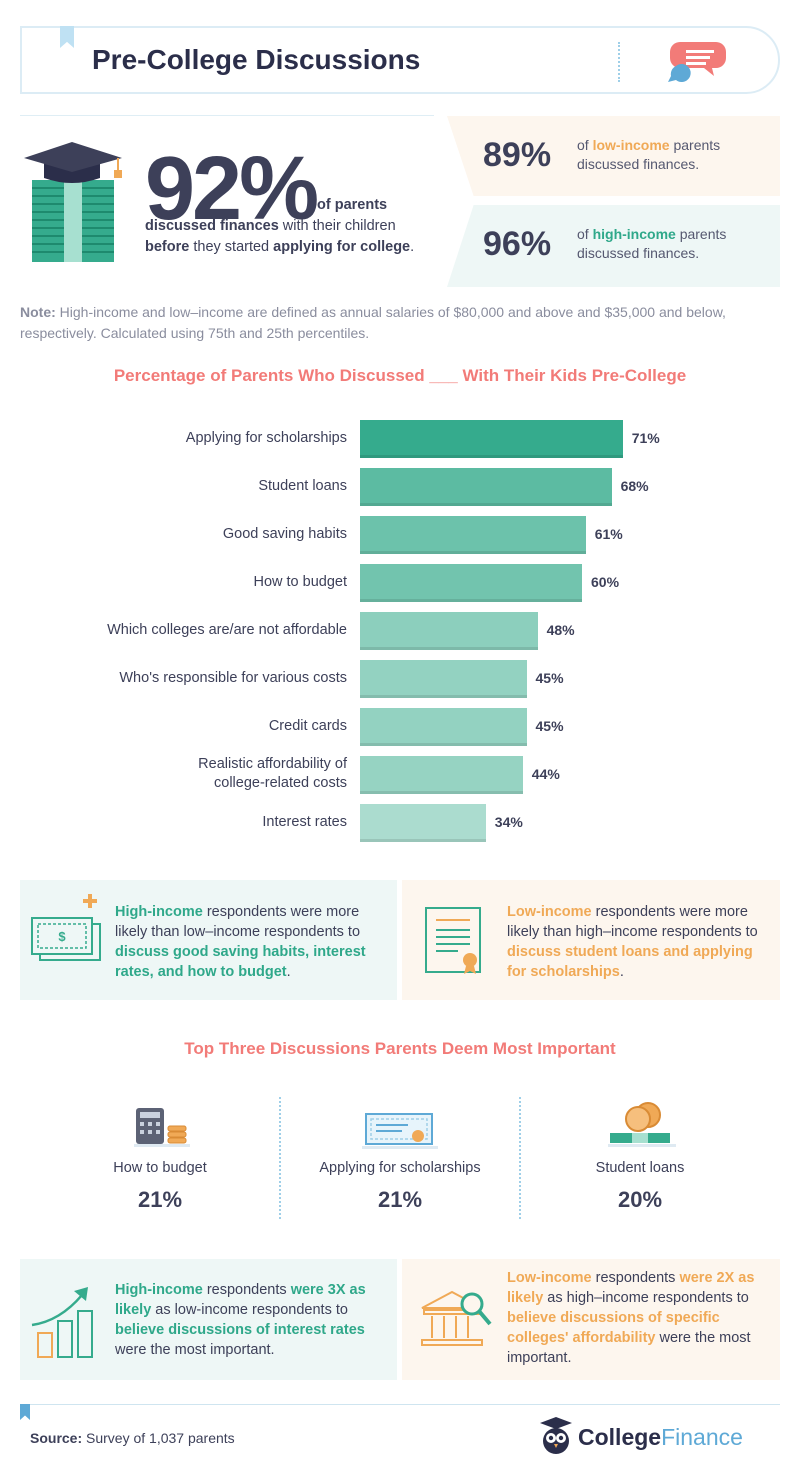 Image resolution: width=800 pixels, height=1470 pixels. What do you see at coordinates (280, 783) in the screenshot?
I see `bar-category-line: college-related costs` at bounding box center [280, 783].